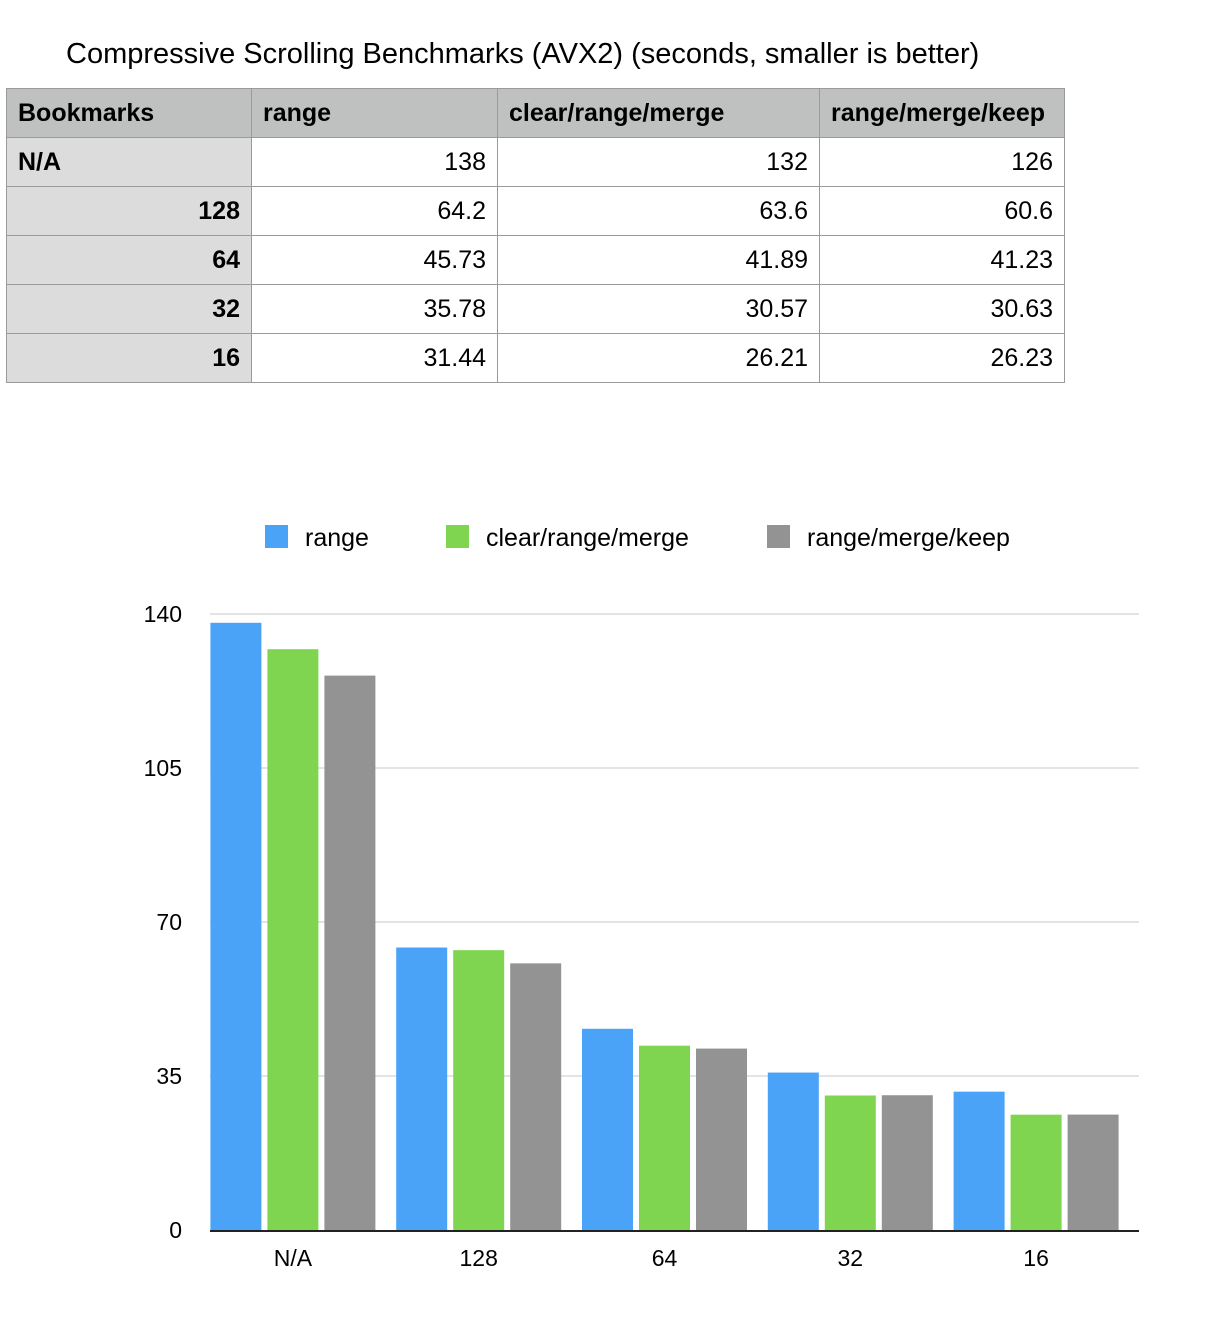 The width and height of the screenshot is (1212, 1326). Describe the element at coordinates (129, 358) in the screenshot. I see `row-label: 16` at that location.